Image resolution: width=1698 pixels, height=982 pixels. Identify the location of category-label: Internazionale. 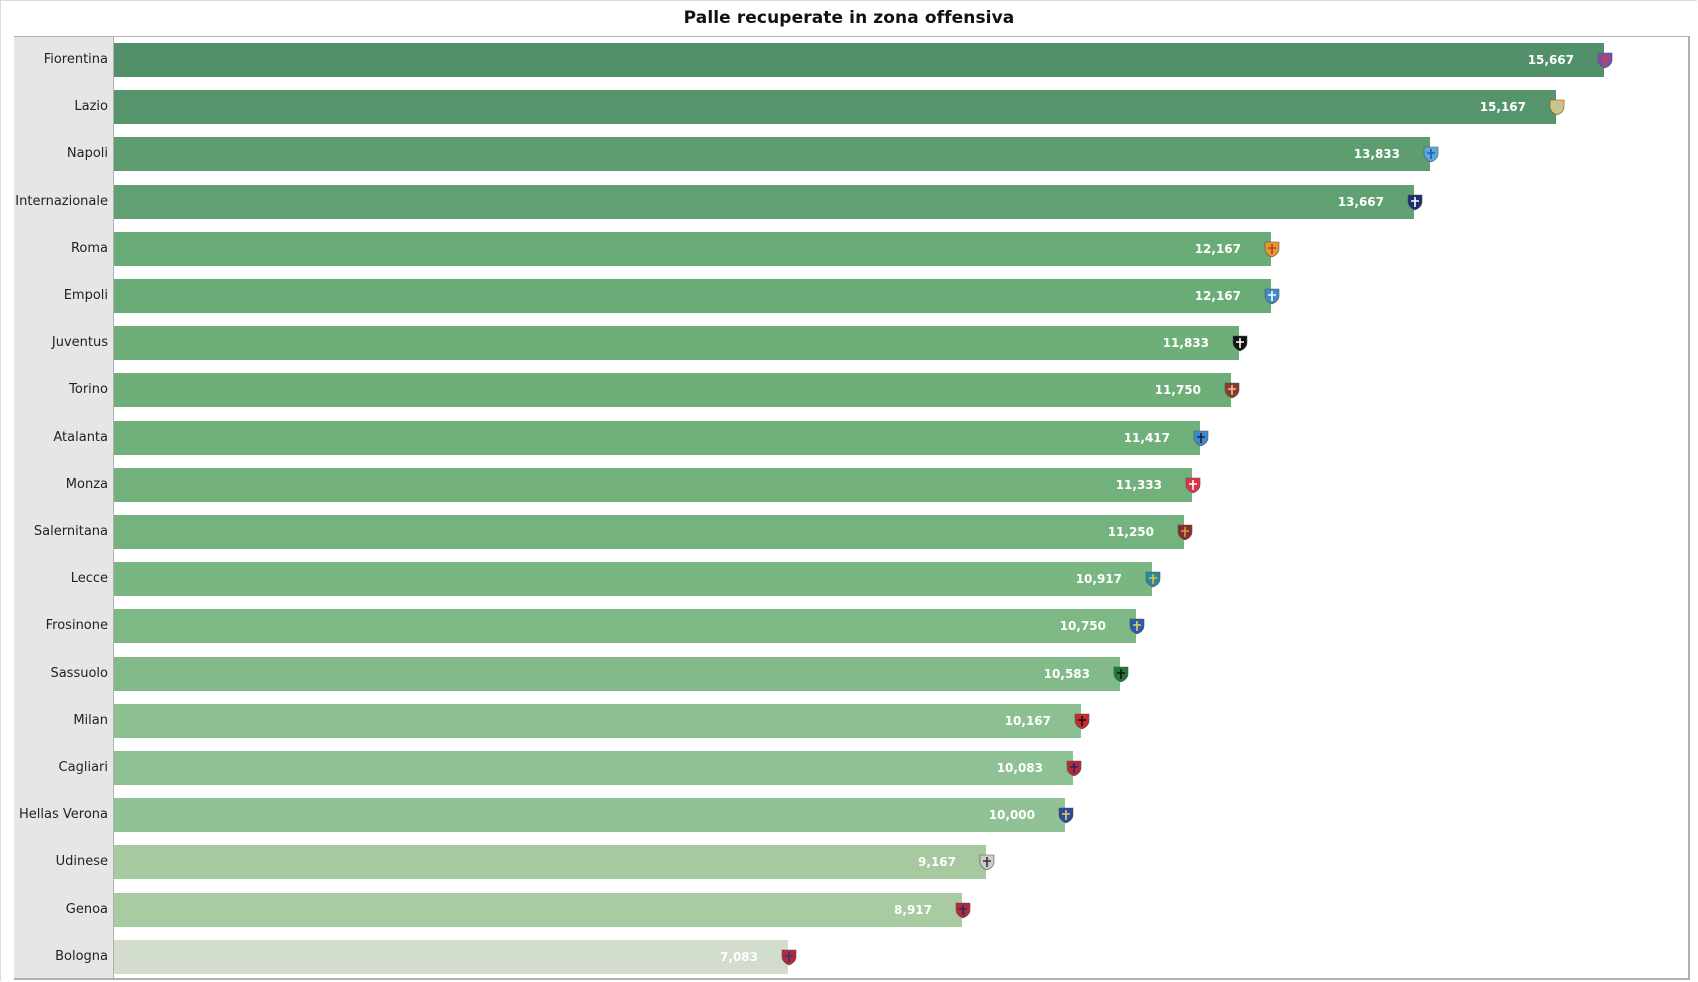
(61, 201).